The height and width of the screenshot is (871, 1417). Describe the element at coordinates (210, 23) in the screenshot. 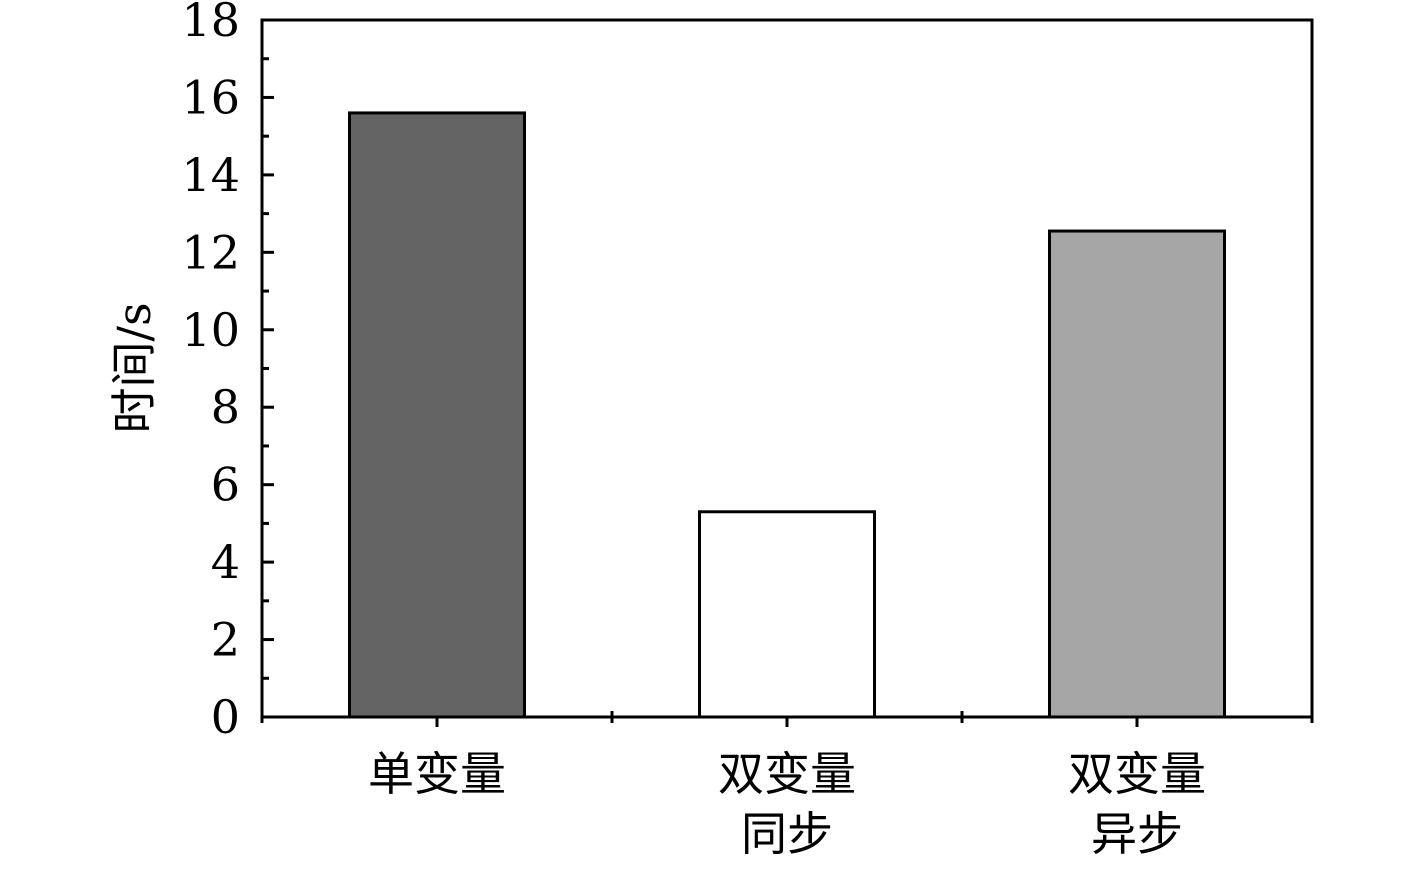

I see `y-tick-label: 18` at that location.